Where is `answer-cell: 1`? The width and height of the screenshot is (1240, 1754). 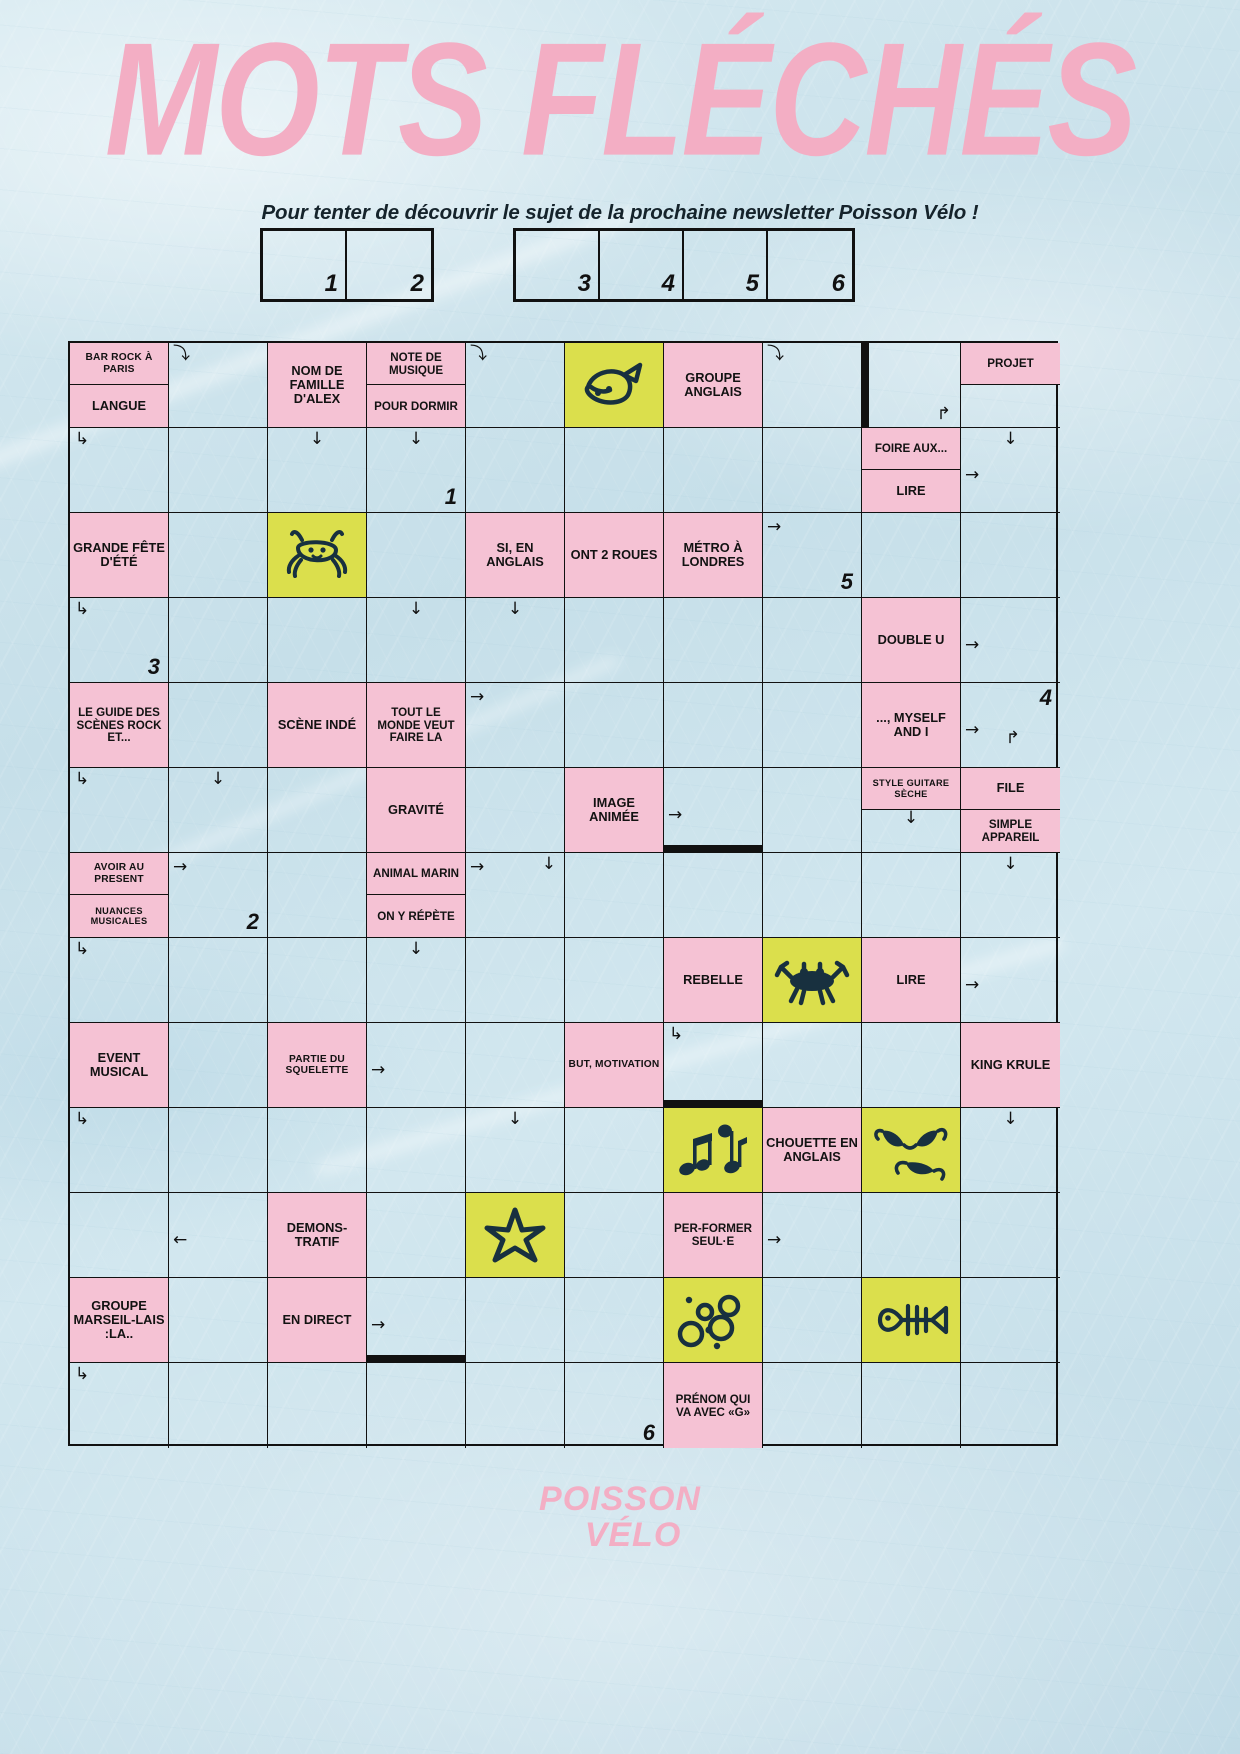
answer-cell: 1 is located at coordinates (305, 265).